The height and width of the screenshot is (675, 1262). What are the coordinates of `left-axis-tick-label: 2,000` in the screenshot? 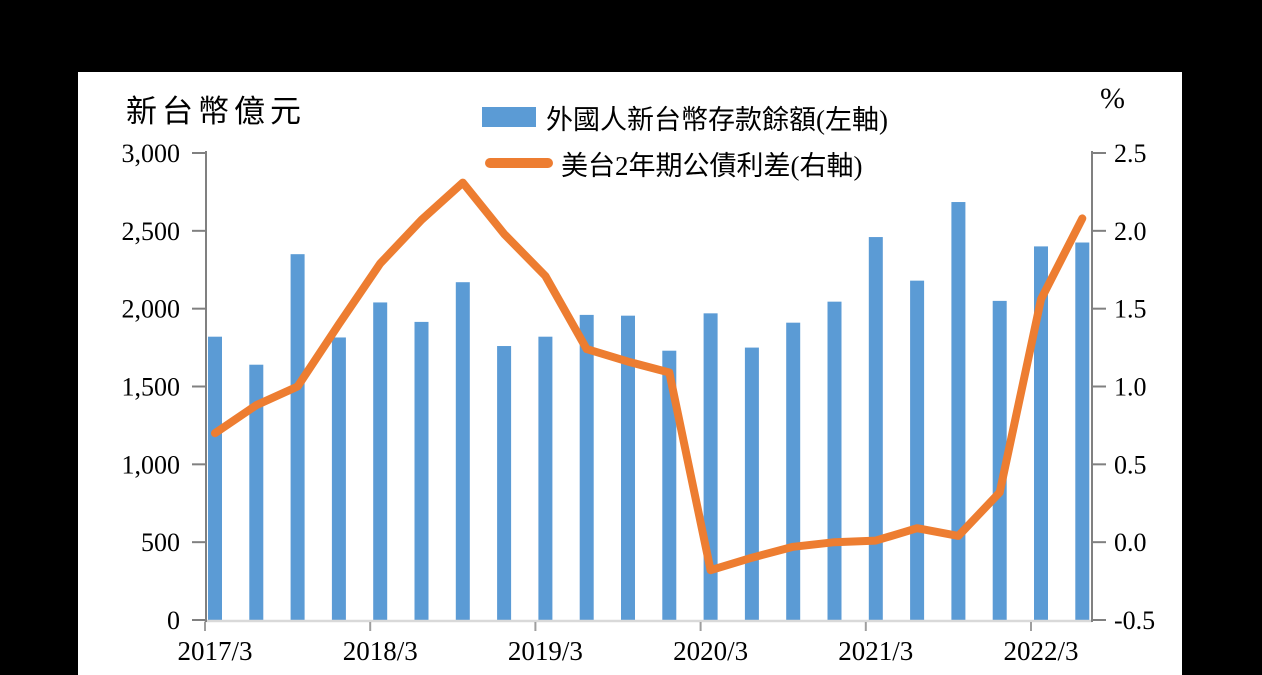 It's located at (151, 309).